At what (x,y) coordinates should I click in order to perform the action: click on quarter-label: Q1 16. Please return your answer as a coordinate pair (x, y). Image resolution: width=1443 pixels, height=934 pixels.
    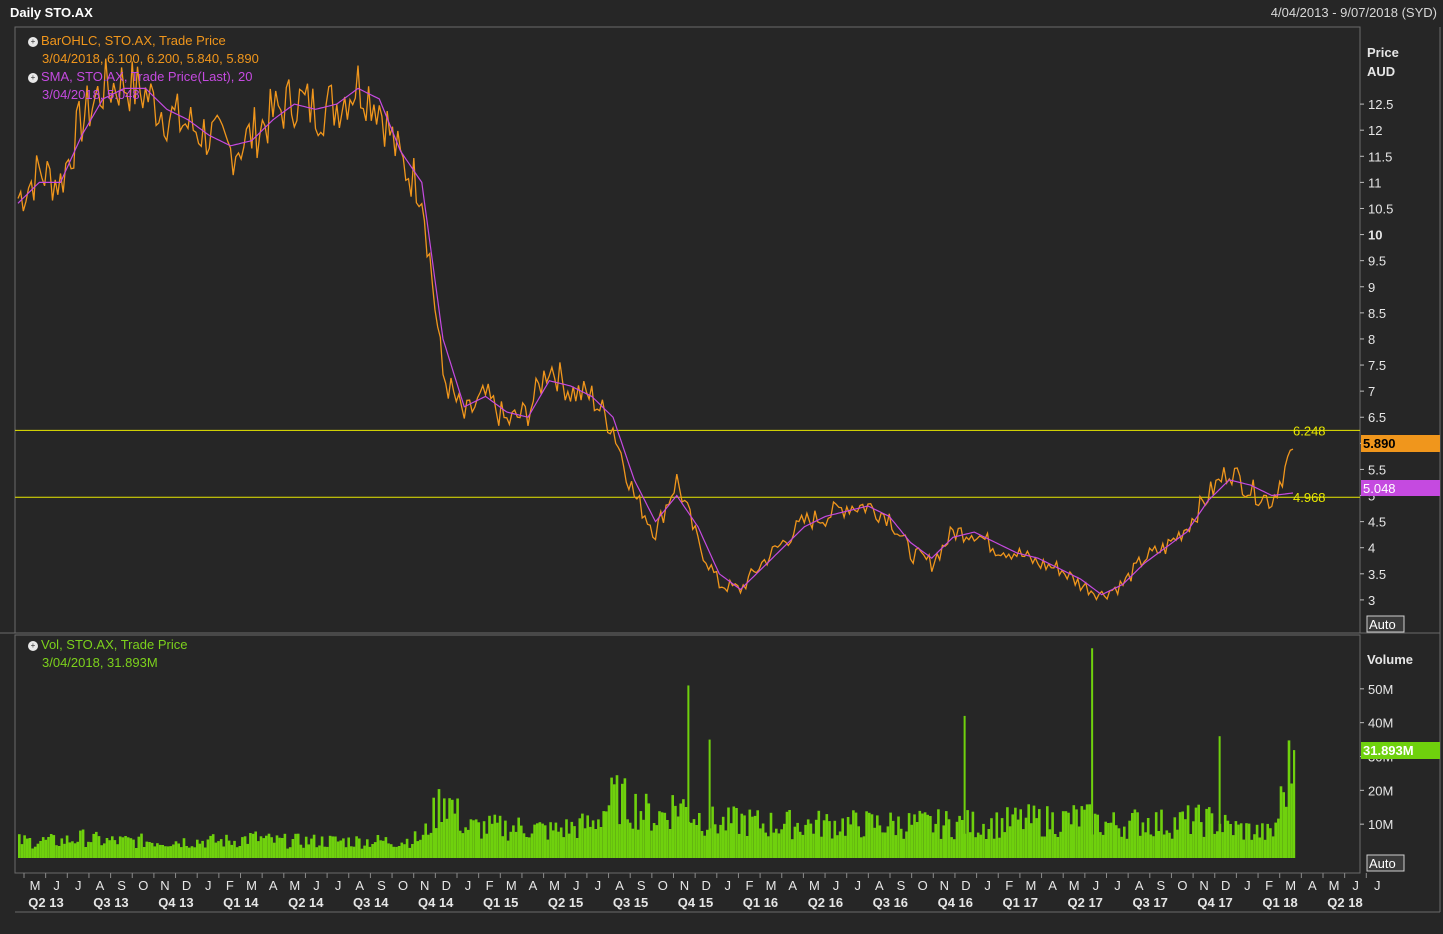
    Looking at the image, I should click on (760, 902).